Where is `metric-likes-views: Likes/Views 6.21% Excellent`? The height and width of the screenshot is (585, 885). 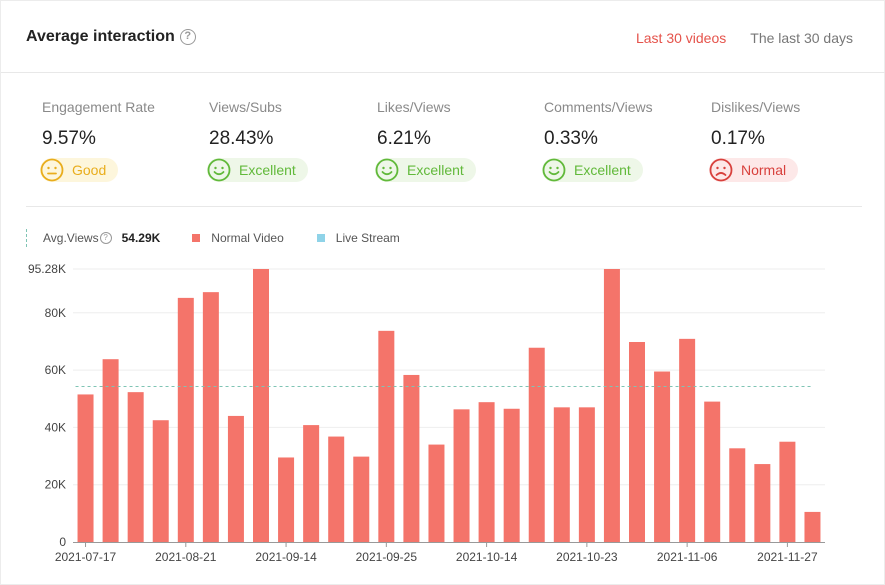 metric-likes-views: Likes/Views 6.21% Excellent is located at coordinates (426, 143).